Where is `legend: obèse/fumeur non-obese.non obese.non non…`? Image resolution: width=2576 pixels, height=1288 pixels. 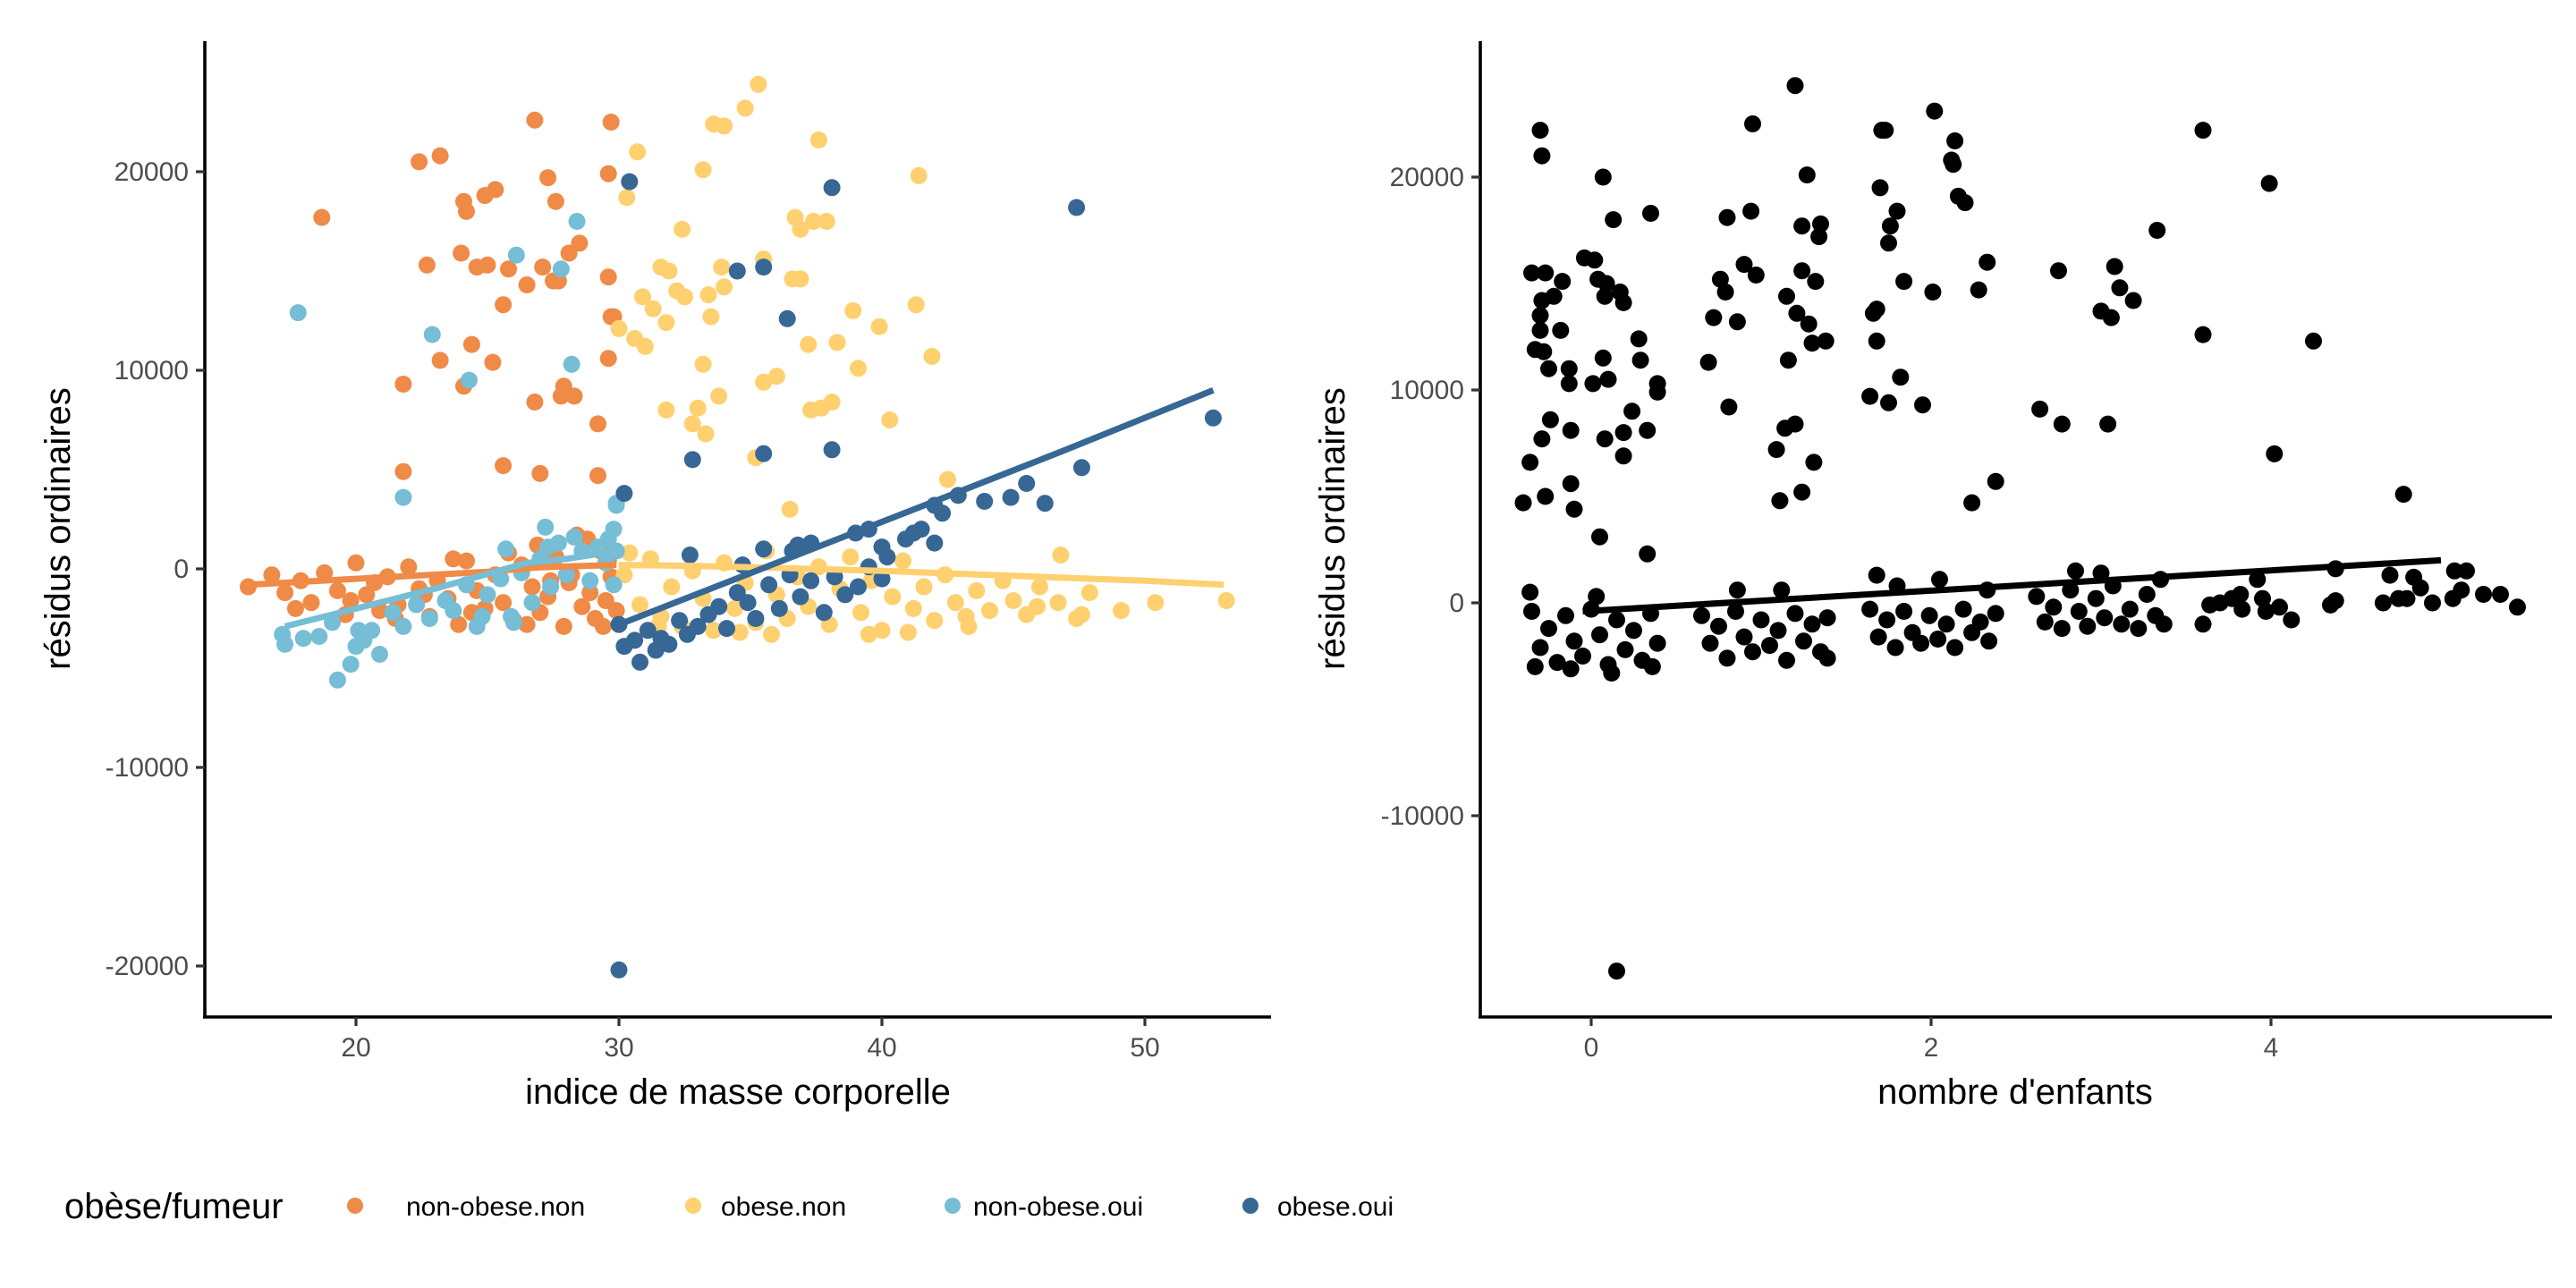
legend: obèse/fumeur non-obese.non obese.non non… is located at coordinates (729, 1206).